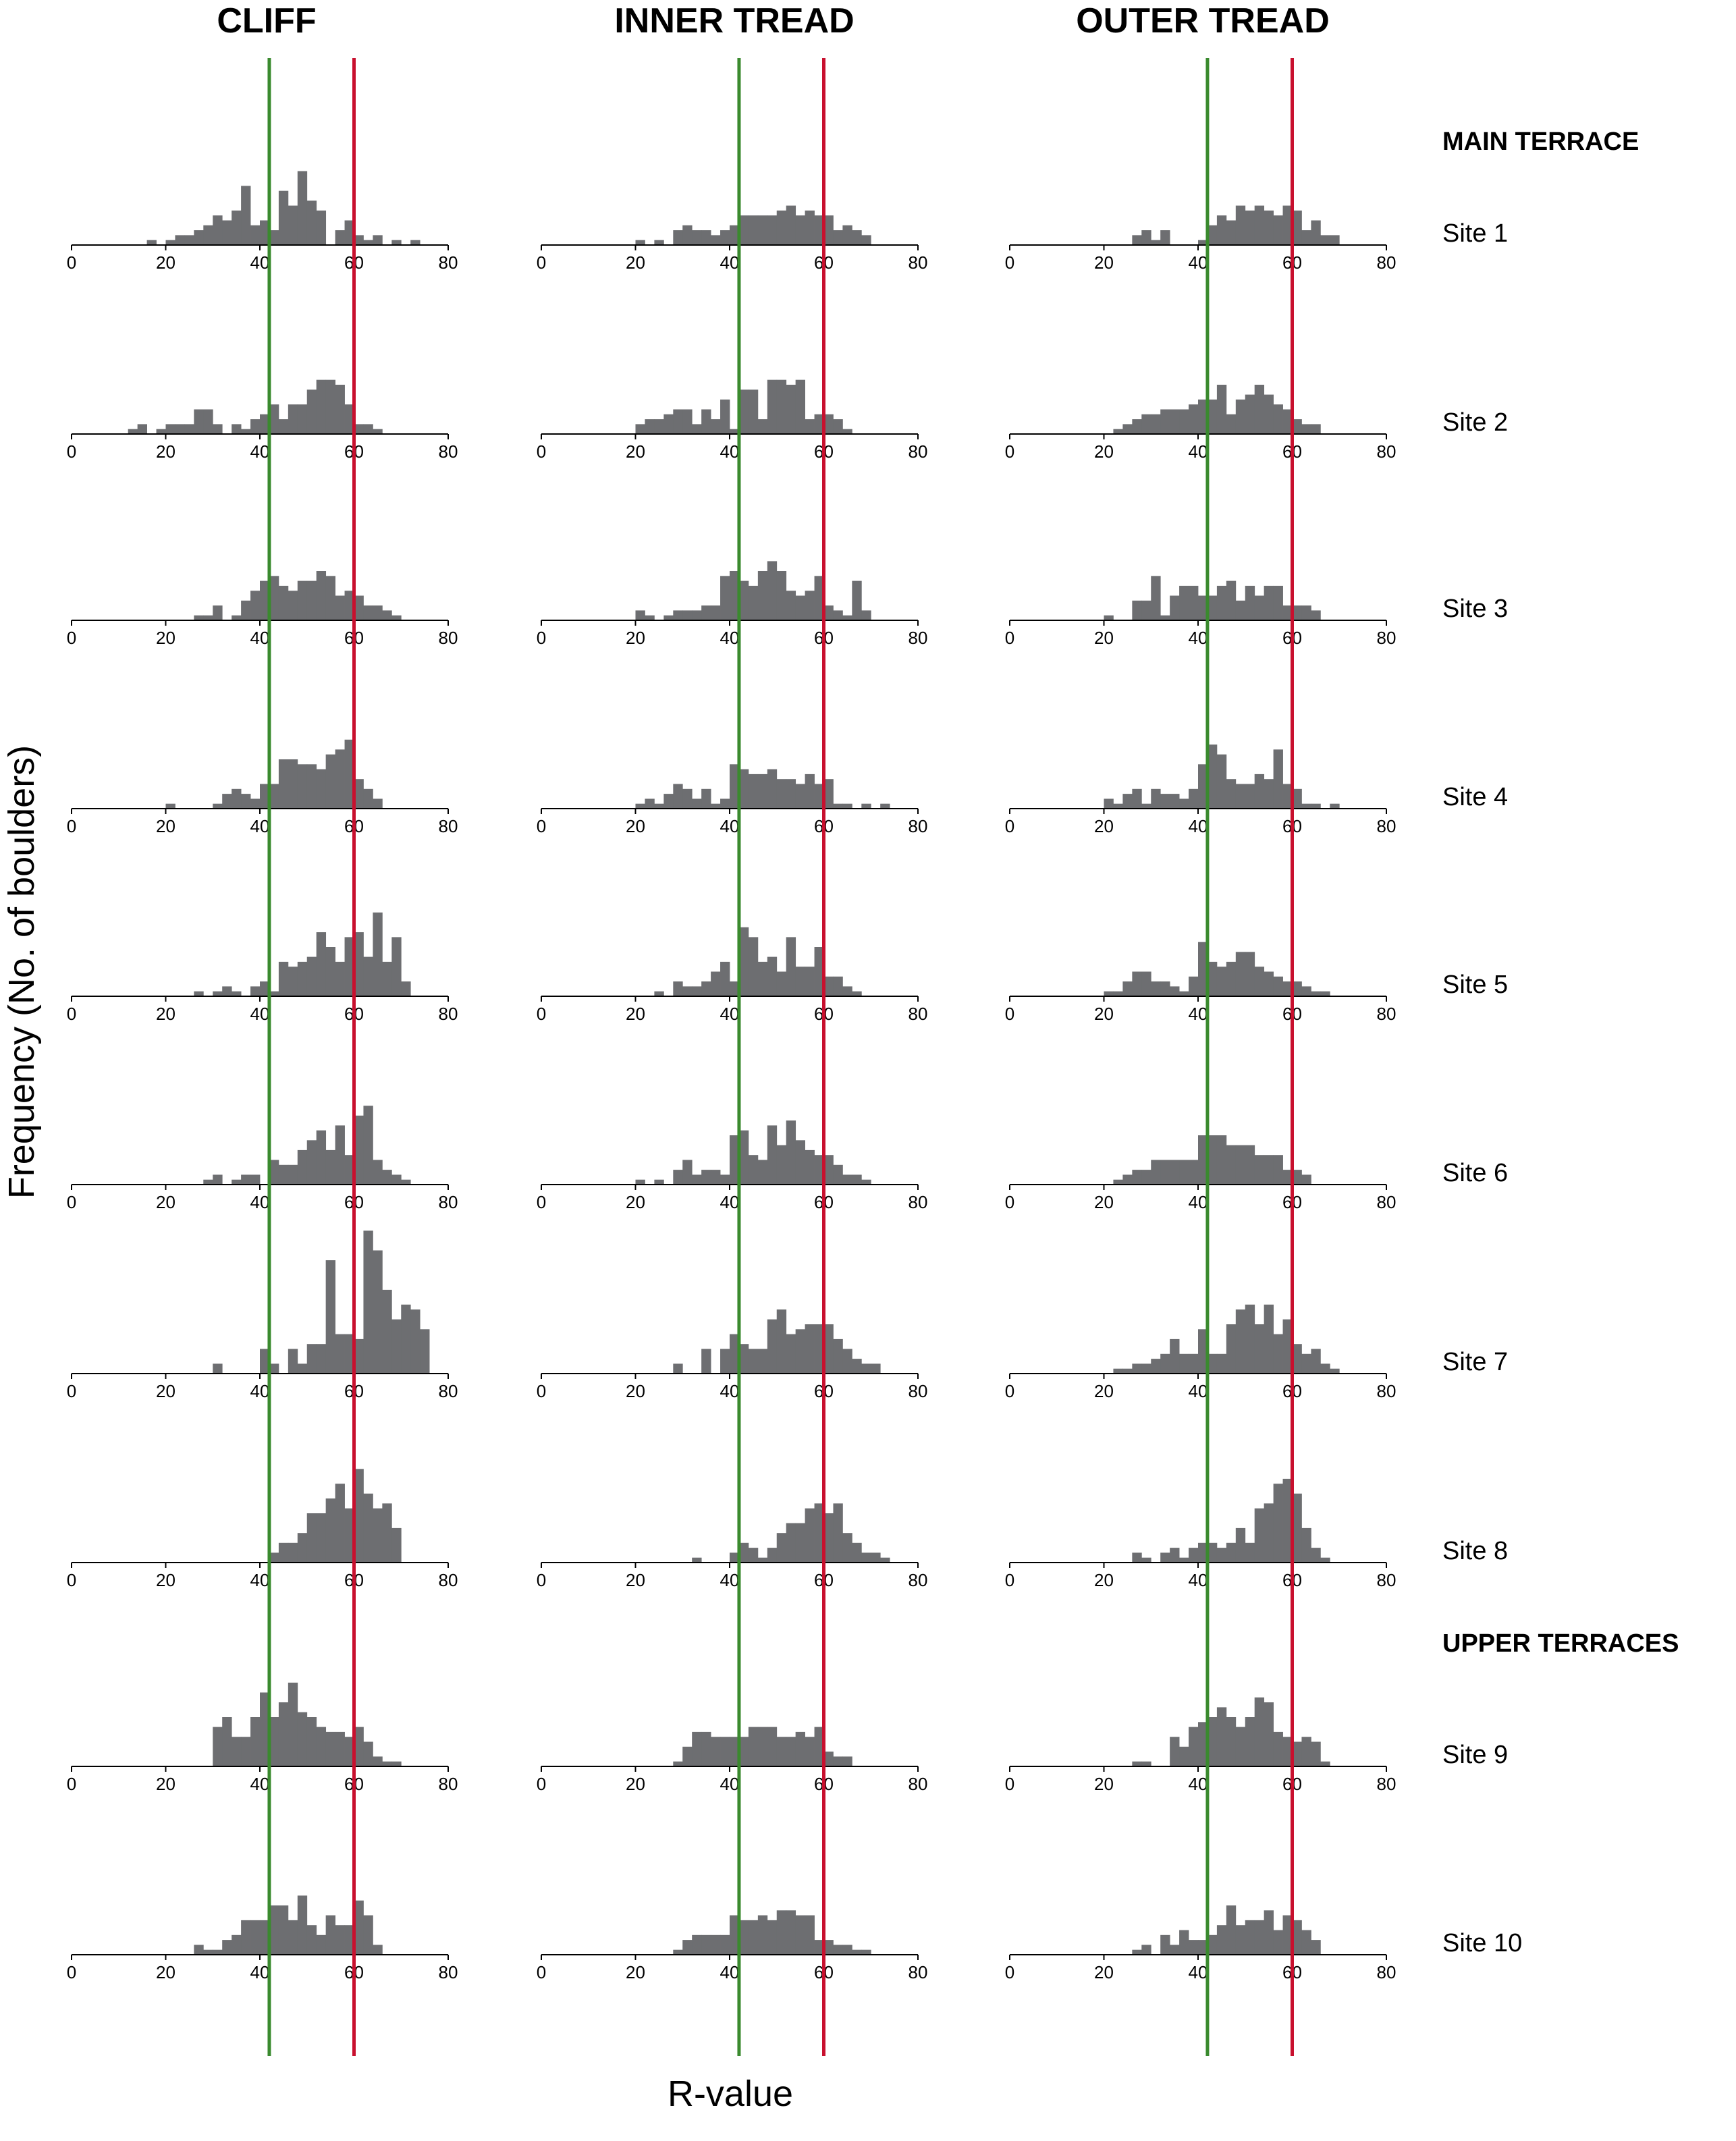 Image resolution: width=1736 pixels, height=2141 pixels. What do you see at coordinates (1203, 20) in the screenshot?
I see `column-title-outer-tread: OUTER TREAD` at bounding box center [1203, 20].